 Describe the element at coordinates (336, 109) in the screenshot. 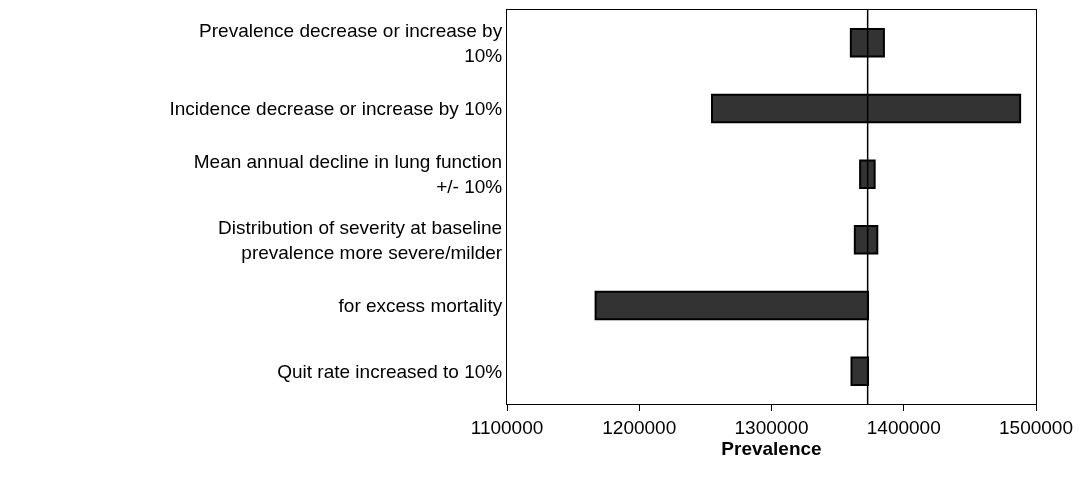

I see `y-tick-label: Incidence decrease or increase by 10%` at that location.